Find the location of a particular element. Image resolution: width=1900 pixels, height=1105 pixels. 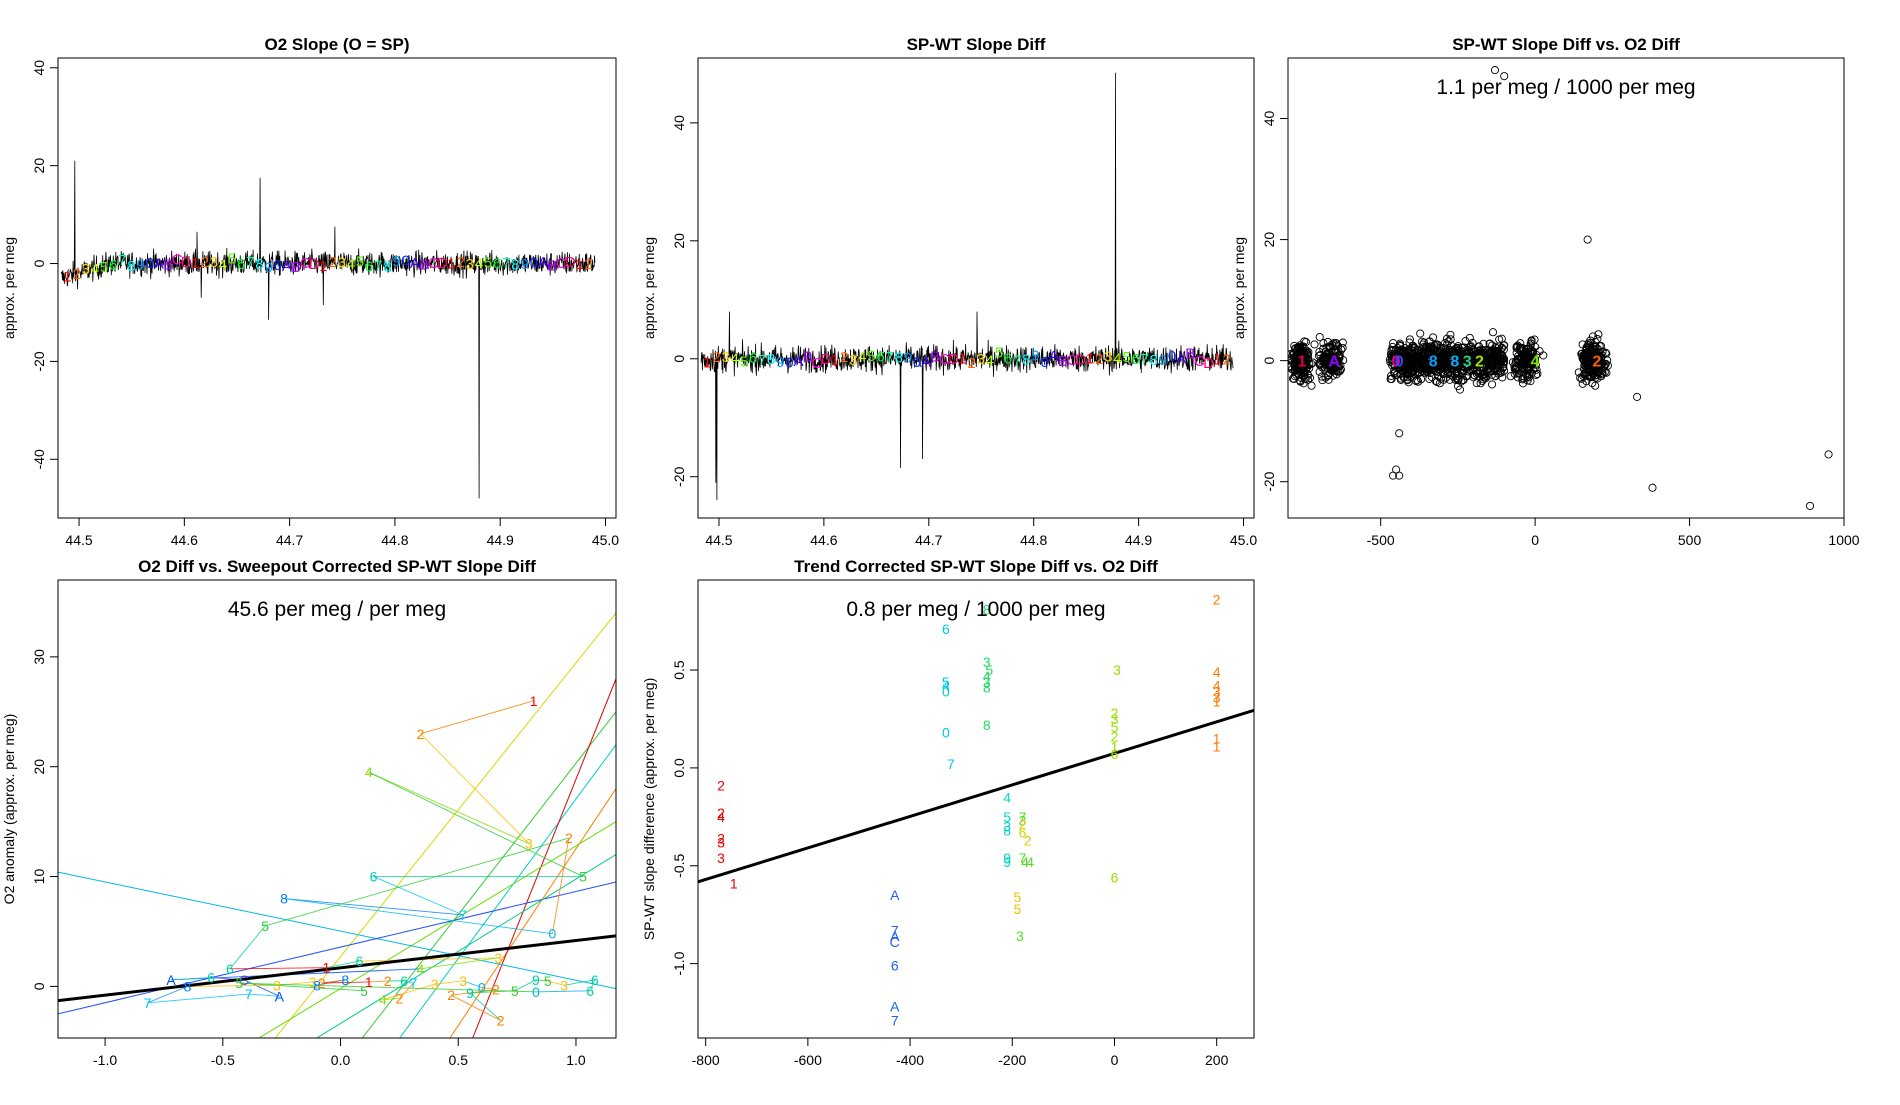

data-label: 0 is located at coordinates (482, 987).